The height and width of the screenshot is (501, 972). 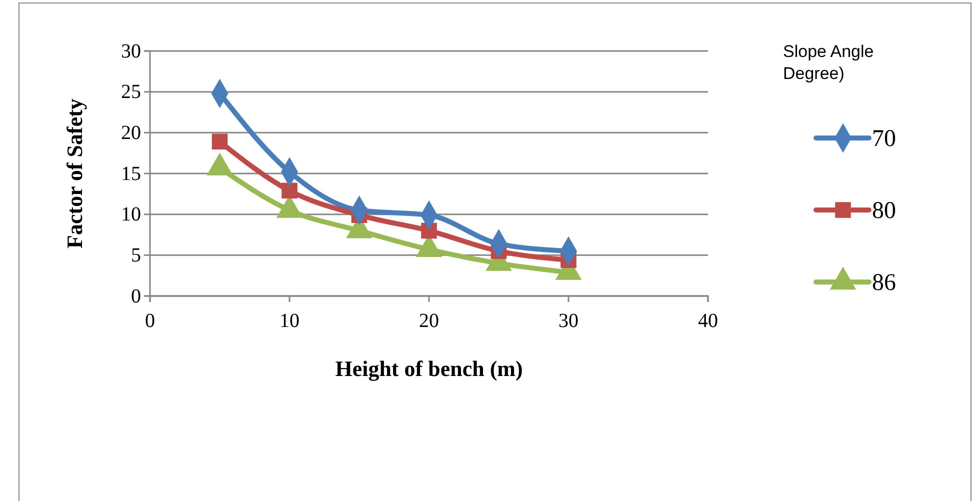 I want to click on legend-label: 70, so click(x=884, y=139).